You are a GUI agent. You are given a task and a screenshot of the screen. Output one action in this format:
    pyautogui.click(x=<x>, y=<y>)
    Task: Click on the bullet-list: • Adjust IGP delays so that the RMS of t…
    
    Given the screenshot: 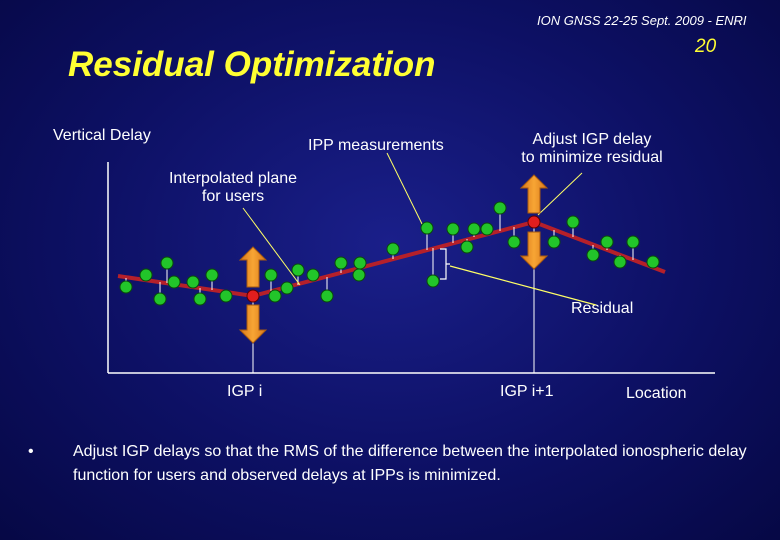 What is the action you would take?
    pyautogui.click(x=388, y=464)
    